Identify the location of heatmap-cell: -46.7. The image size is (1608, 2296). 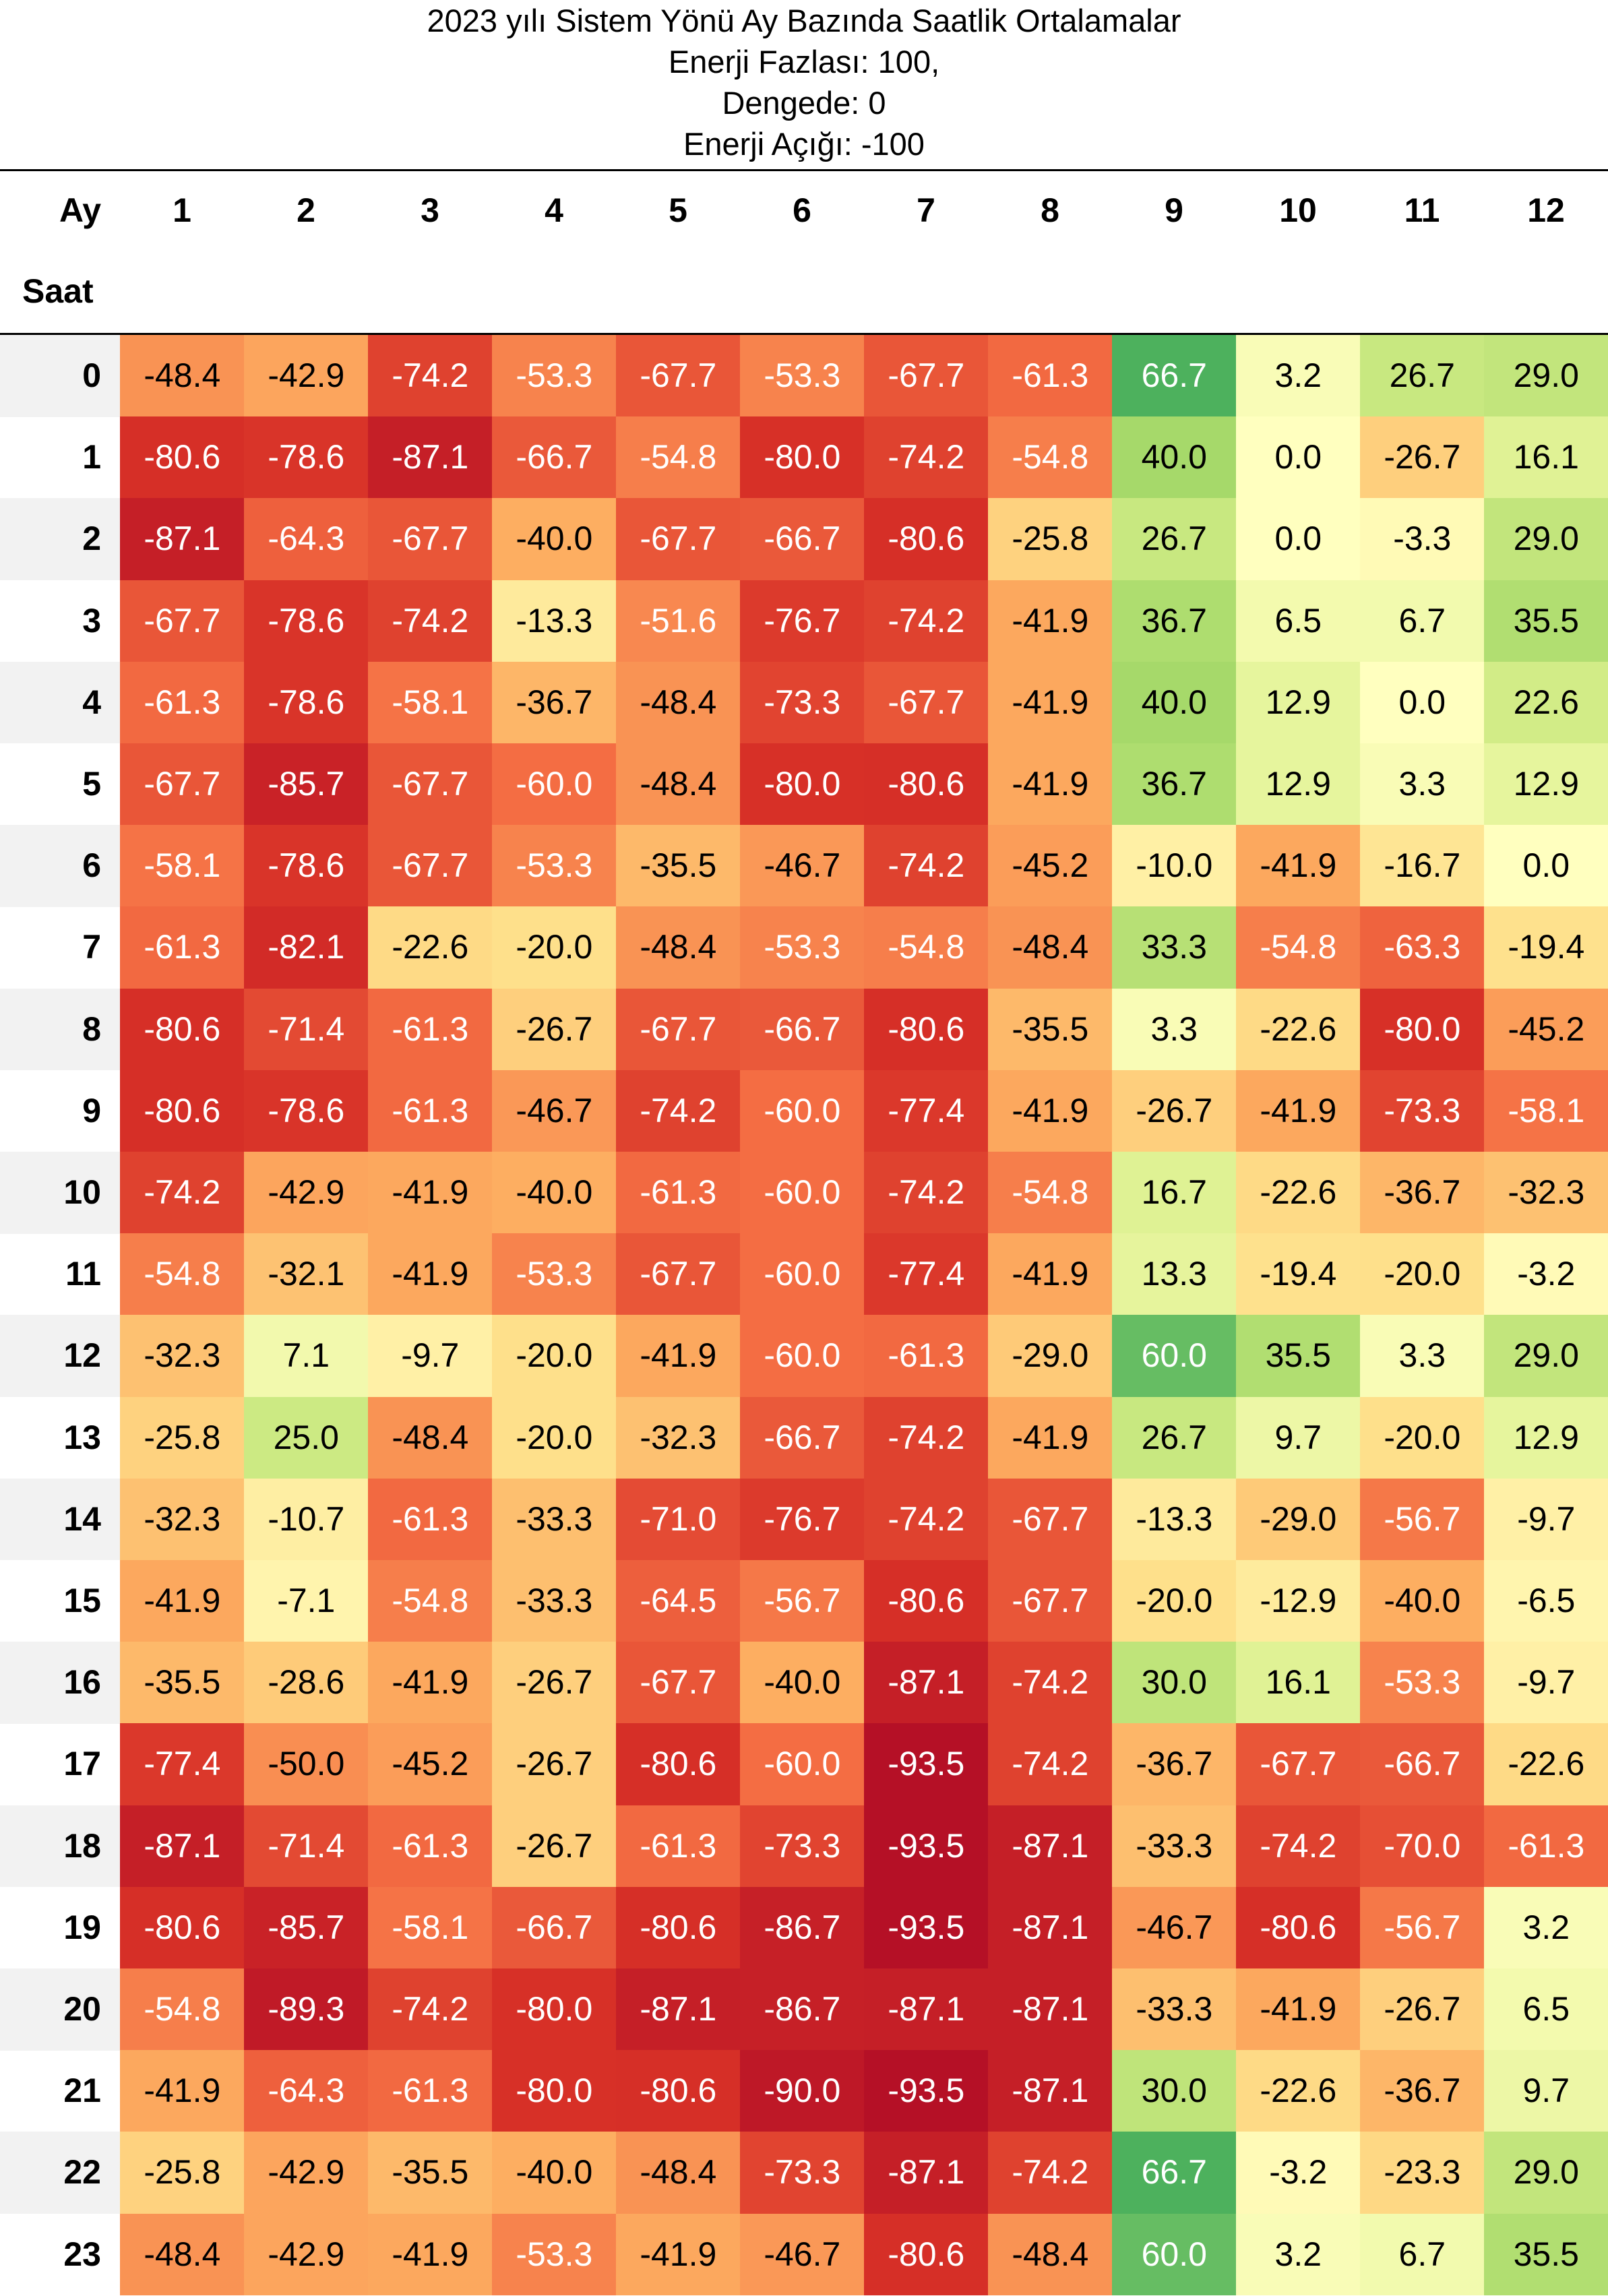
(802, 2254).